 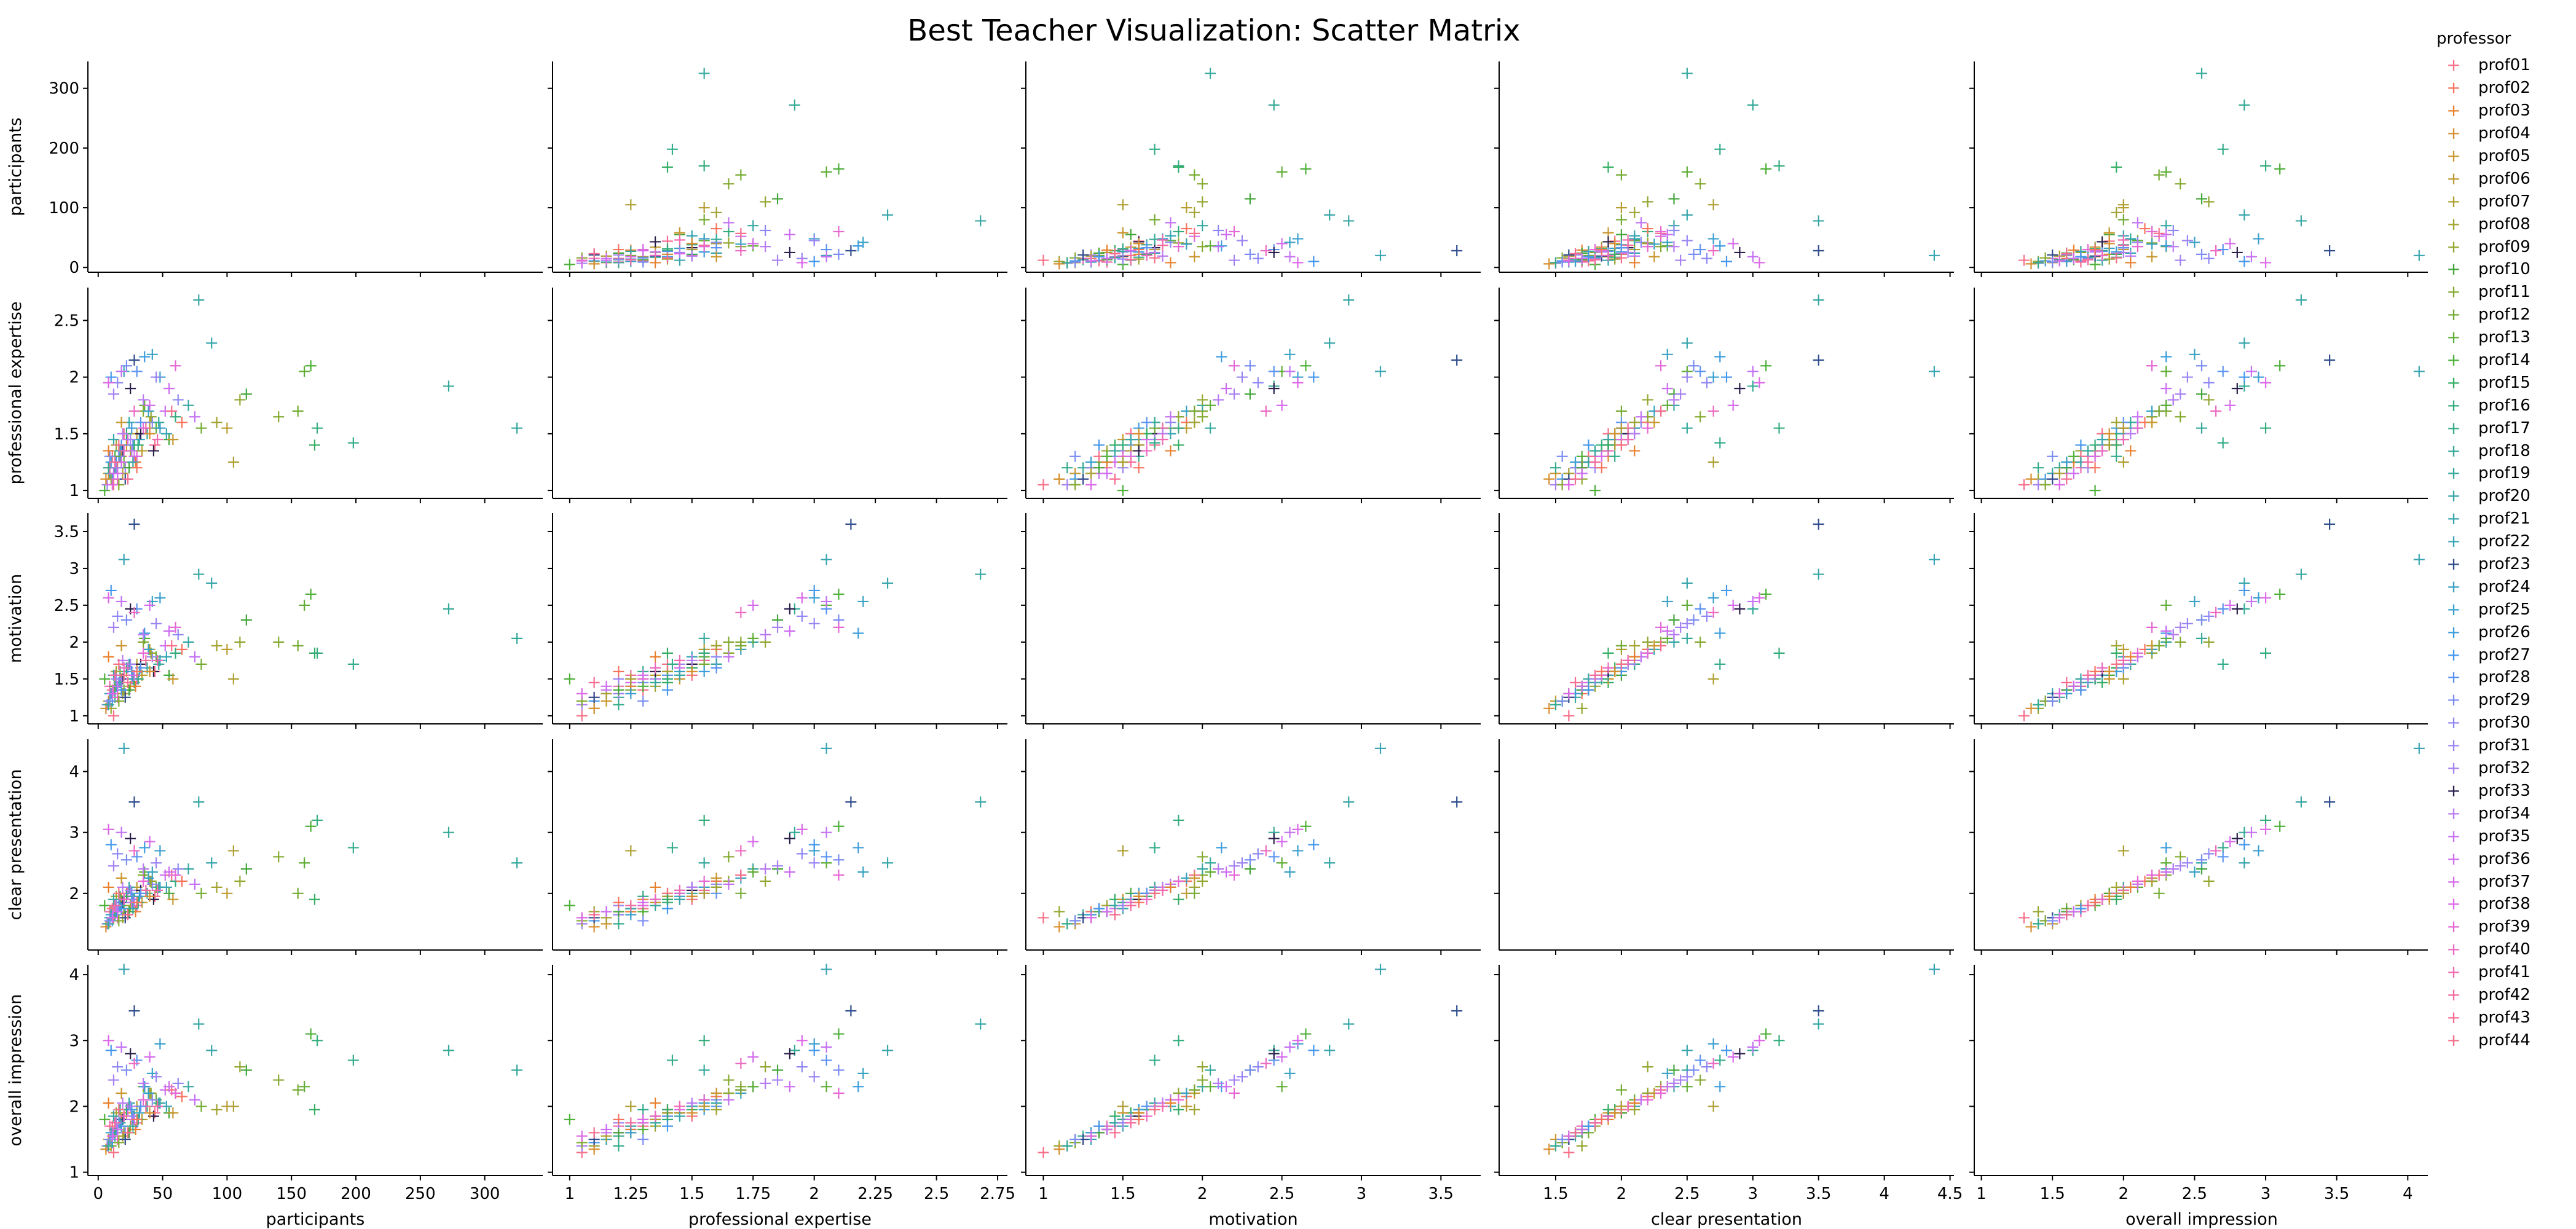 I want to click on x-axis-label: motivation, so click(x=1253, y=1220).